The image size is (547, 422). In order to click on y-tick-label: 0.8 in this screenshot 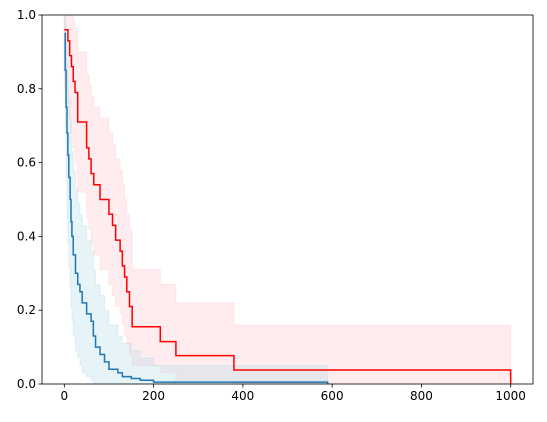, I will do `click(26, 89)`.